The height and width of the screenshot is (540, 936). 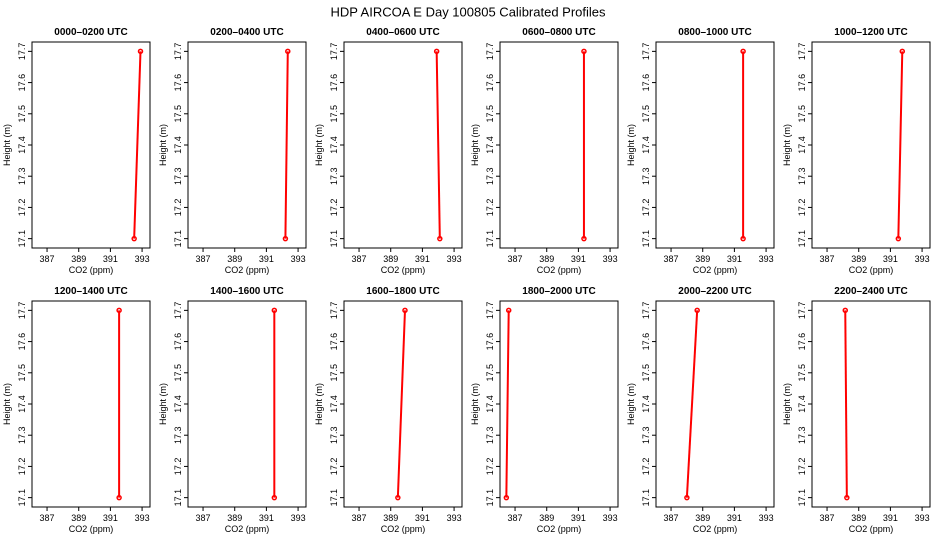 What do you see at coordinates (714, 291) in the screenshot?
I see `panel-title: 2000–2200 UTC` at bounding box center [714, 291].